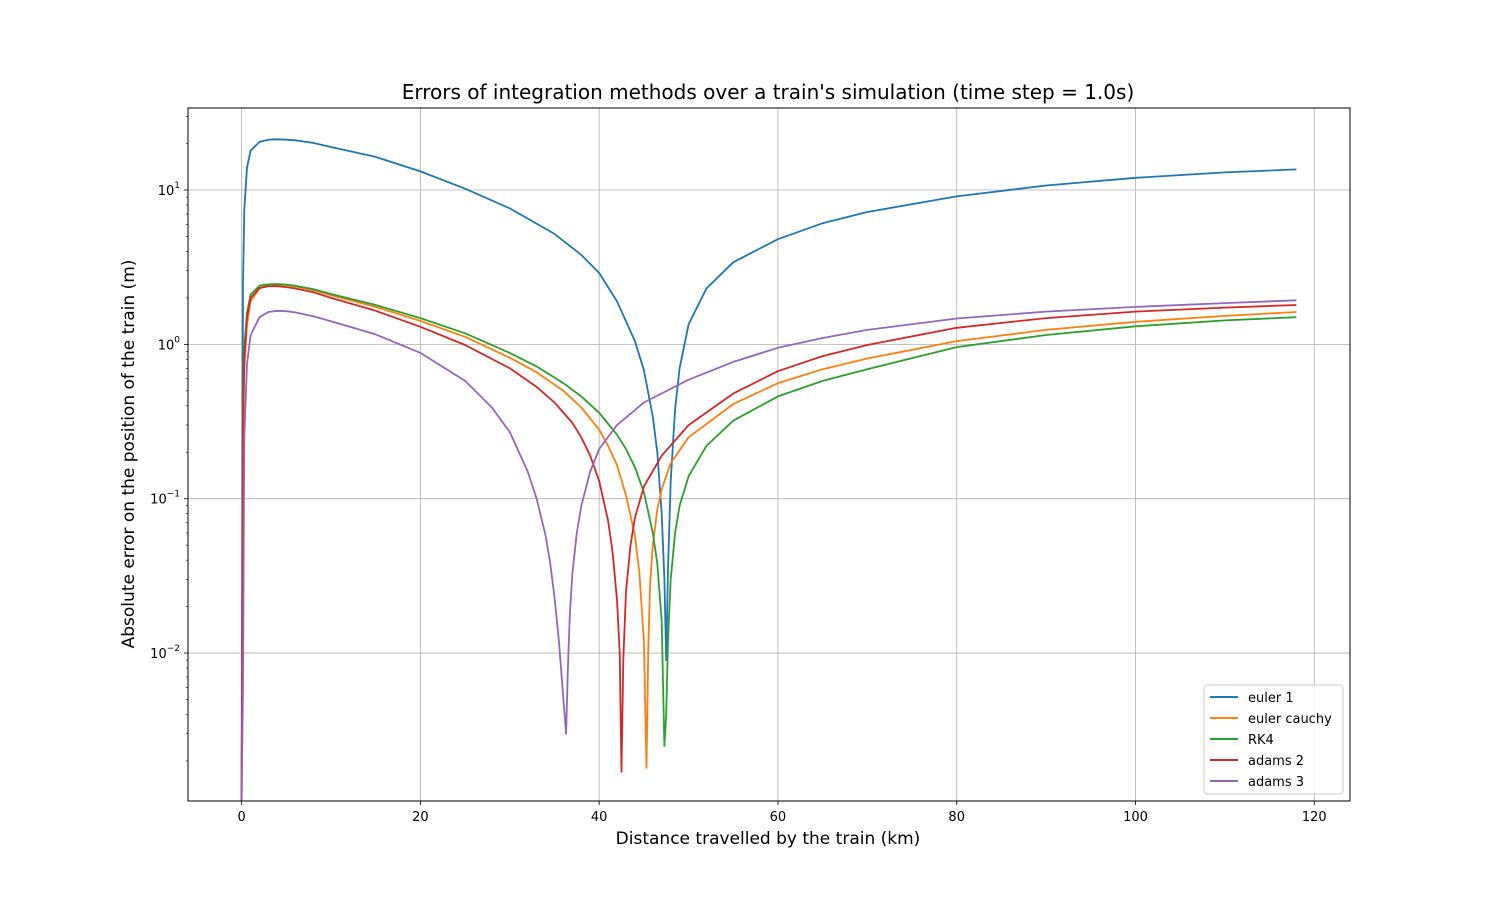  I want to click on legend-label: euler cauchy, so click(1290, 719).